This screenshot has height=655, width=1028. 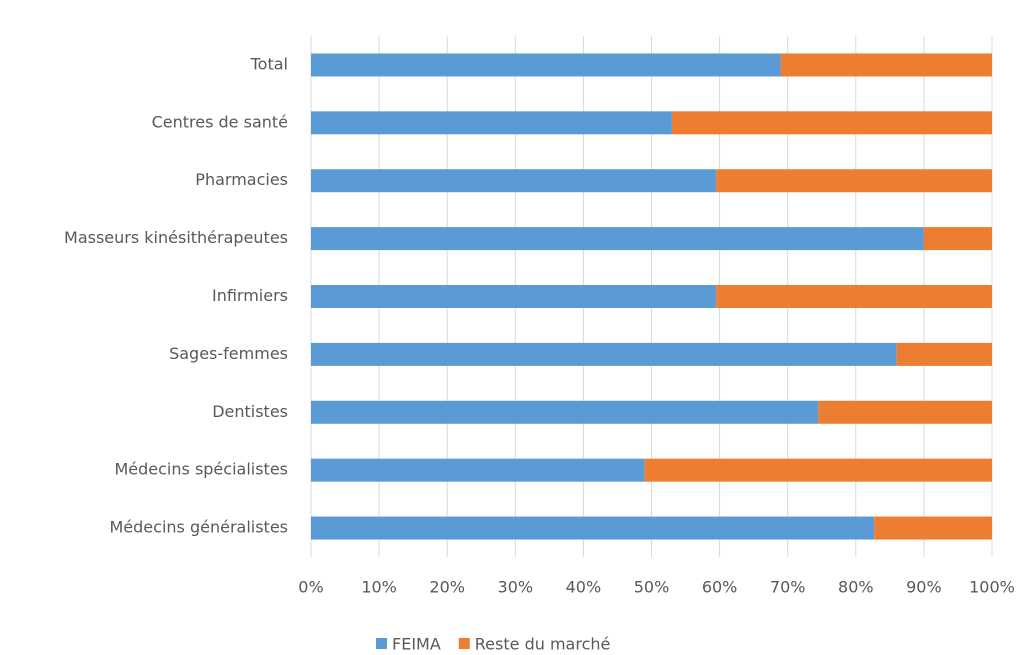 What do you see at coordinates (228, 353) in the screenshot?
I see `y-tick-label: Sages-femmes` at bounding box center [228, 353].